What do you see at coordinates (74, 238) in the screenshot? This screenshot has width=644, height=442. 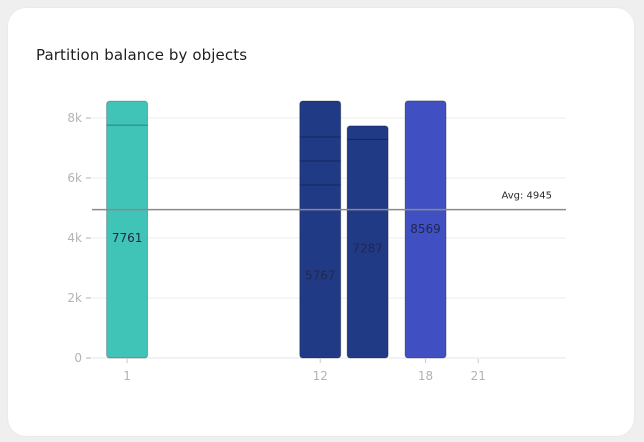 I see `y-tick-label: 4k` at bounding box center [74, 238].